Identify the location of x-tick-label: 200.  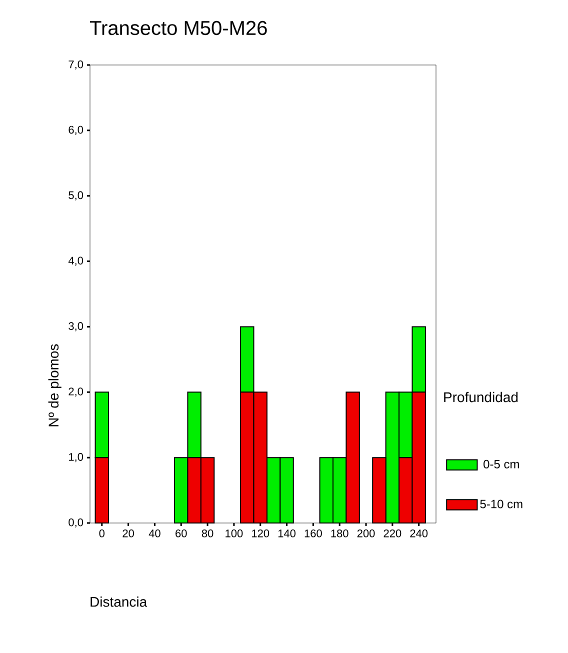
(366, 534).